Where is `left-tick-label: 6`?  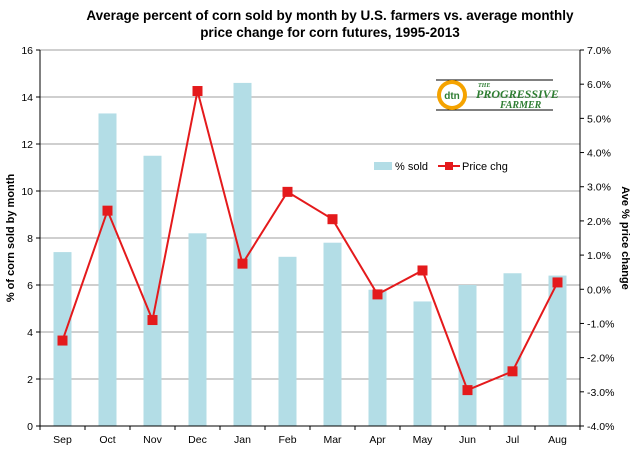 left-tick-label: 6 is located at coordinates (30, 286).